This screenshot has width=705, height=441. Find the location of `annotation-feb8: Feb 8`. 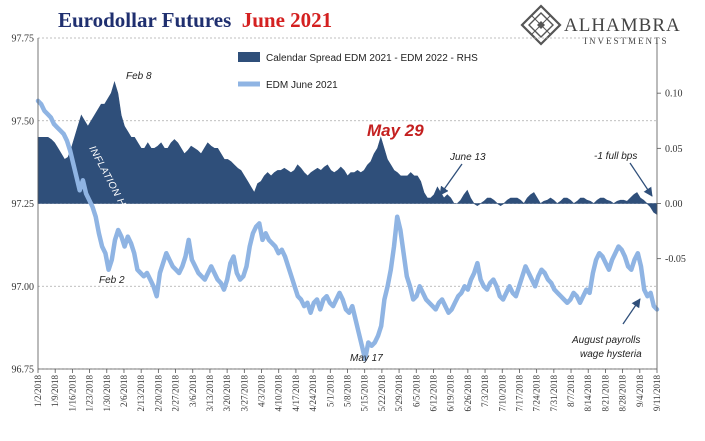

annotation-feb8: Feb 8 is located at coordinates (139, 76).